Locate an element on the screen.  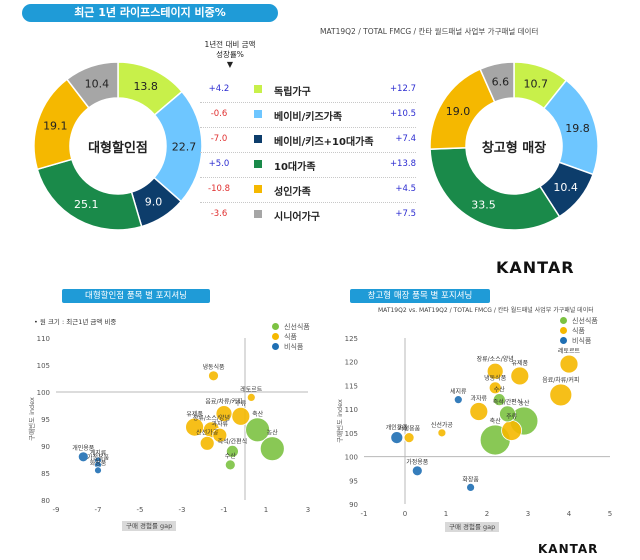
legend-row-teen: +5.0 10대가족 +13.8 is located at coordinates (308, 165).